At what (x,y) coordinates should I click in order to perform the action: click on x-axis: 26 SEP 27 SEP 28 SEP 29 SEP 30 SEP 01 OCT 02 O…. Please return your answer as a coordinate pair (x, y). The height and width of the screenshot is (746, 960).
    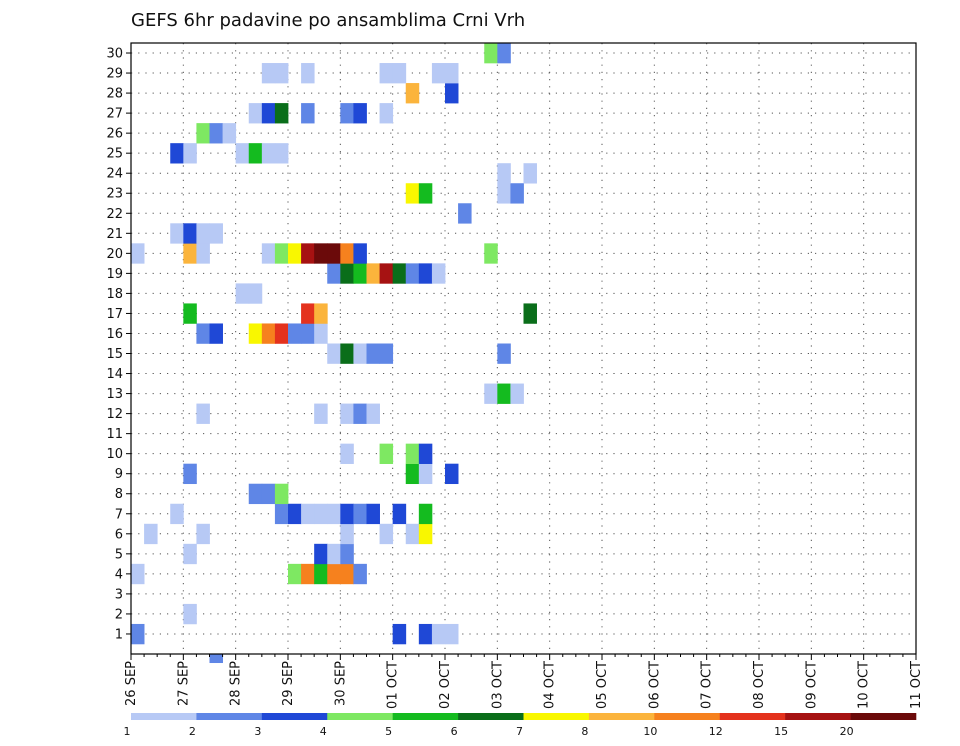
    Looking at the image, I should click on (524, 681).